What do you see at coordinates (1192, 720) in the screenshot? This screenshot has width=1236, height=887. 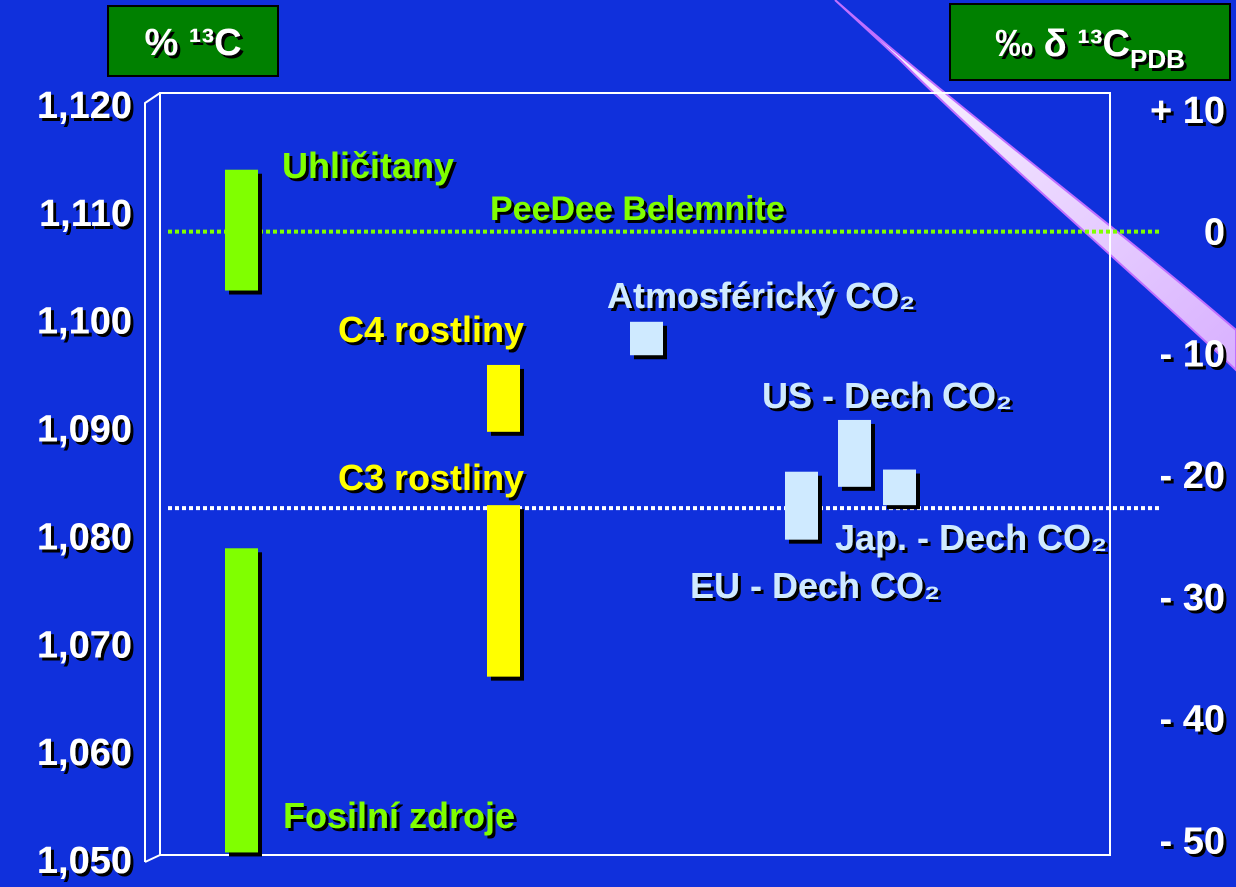 I see `y2-tick-label: - 40` at bounding box center [1192, 720].